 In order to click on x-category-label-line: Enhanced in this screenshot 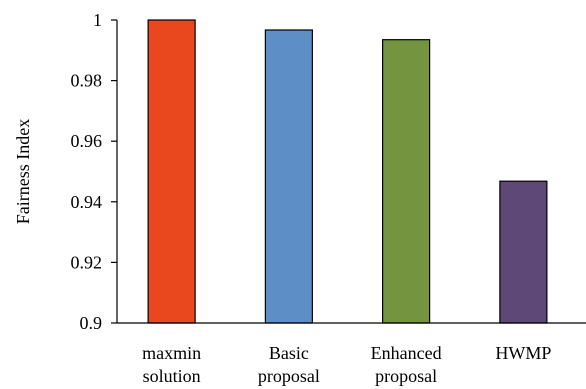, I will do `click(406, 353)`.